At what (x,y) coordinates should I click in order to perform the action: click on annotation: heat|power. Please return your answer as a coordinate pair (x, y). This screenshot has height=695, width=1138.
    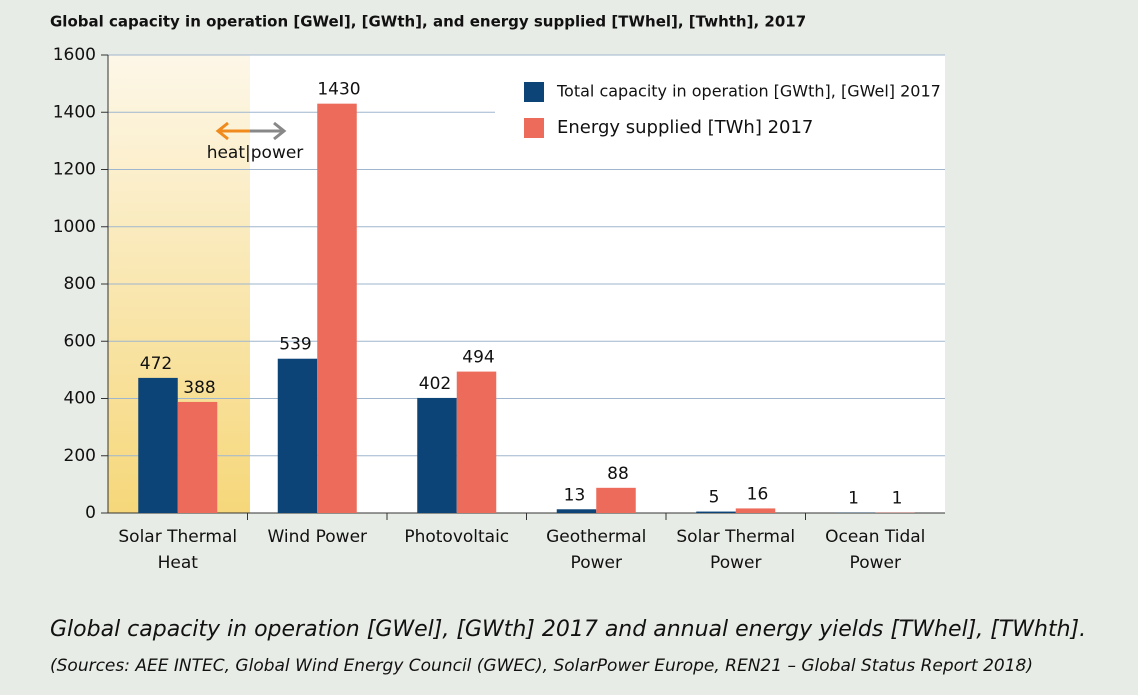
    Looking at the image, I should click on (255, 153).